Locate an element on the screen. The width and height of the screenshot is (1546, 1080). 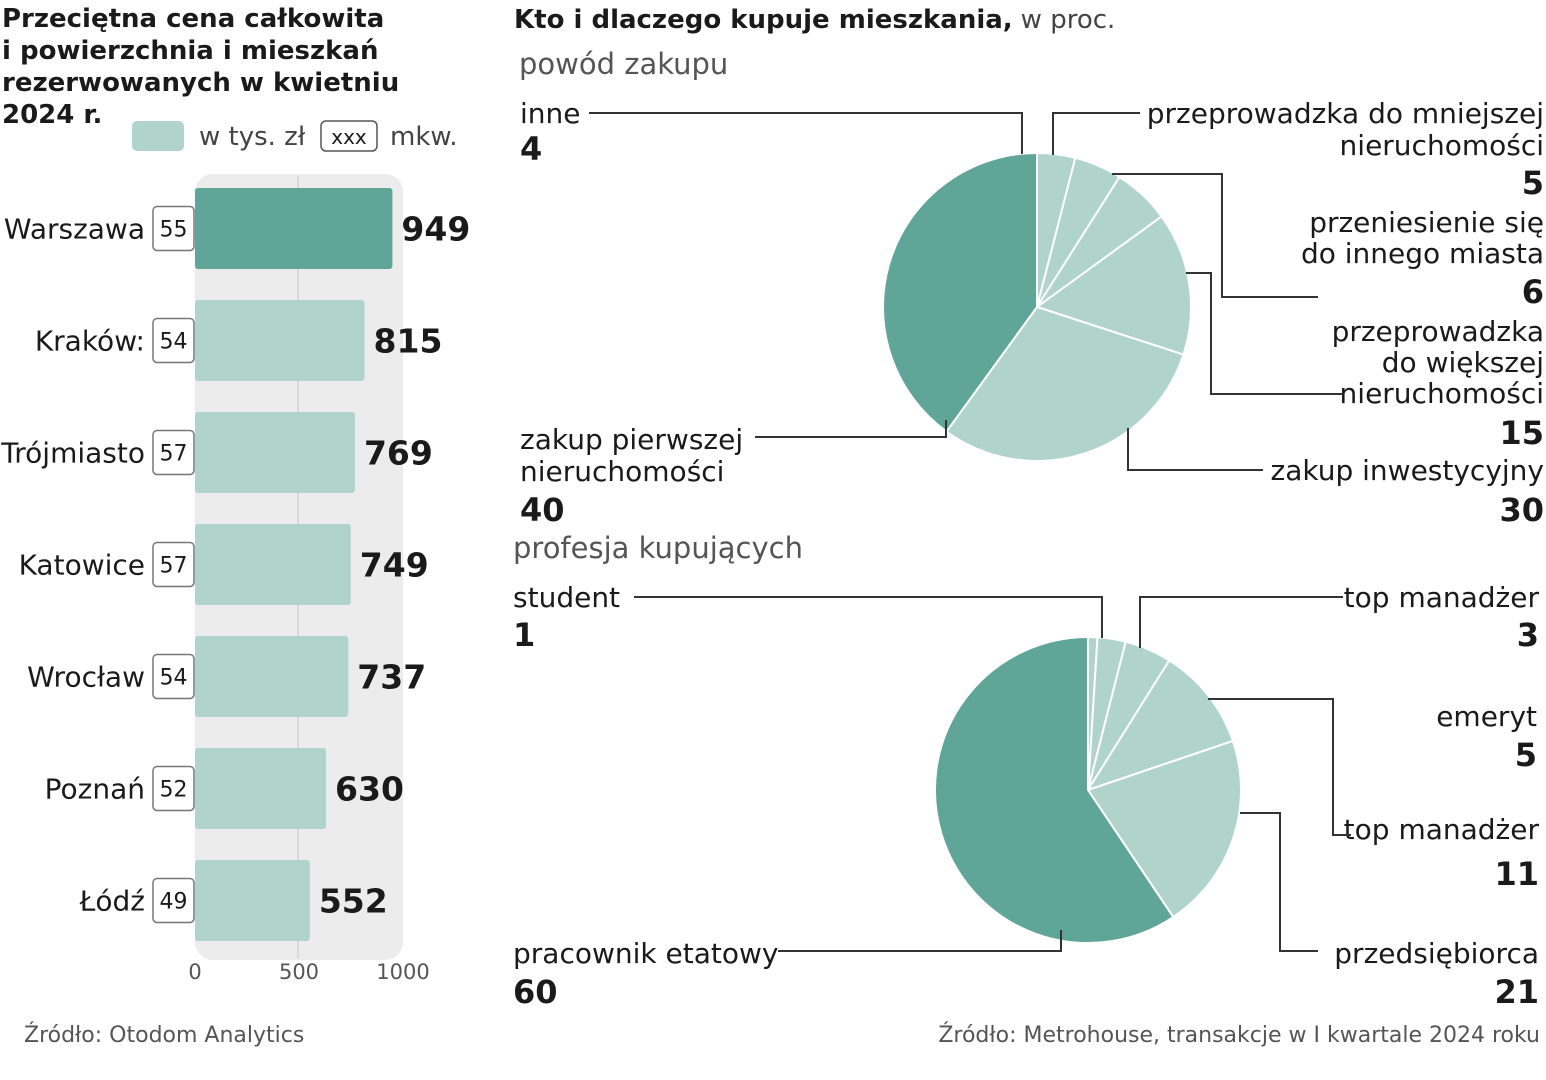
pie-section-heading: Kto i dlaczego kupuje mieszkania, w proc. is located at coordinates (814, 20).